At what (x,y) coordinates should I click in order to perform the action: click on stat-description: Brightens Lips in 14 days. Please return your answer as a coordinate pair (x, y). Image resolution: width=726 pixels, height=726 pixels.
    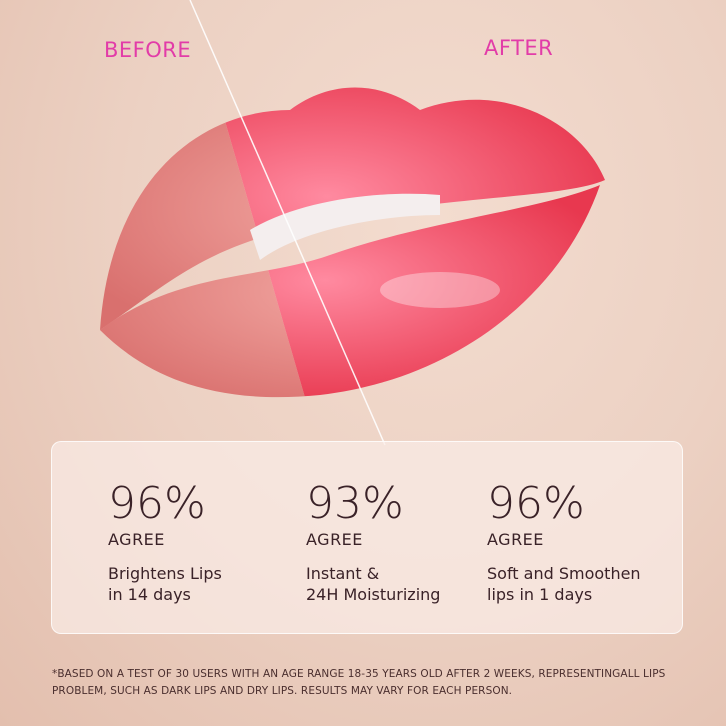
    Looking at the image, I should click on (165, 584).